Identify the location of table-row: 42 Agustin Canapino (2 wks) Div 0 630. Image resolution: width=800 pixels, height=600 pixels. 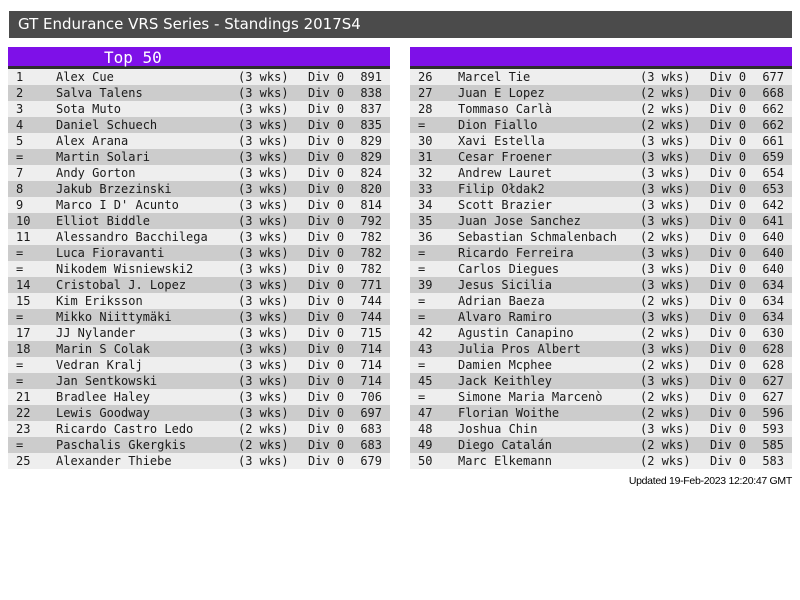
(601, 333).